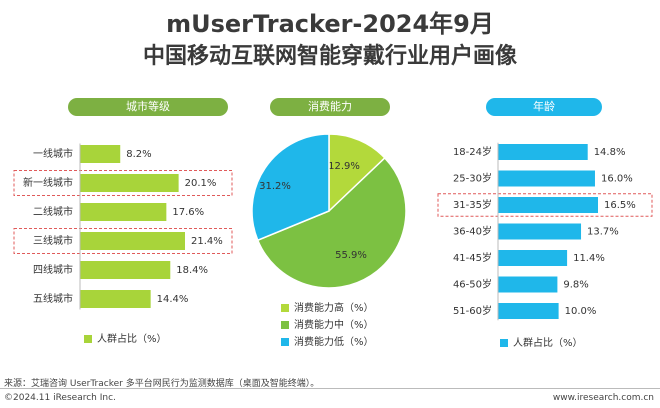 The height and width of the screenshot is (408, 660). I want to click on slice-label: 31.2%, so click(275, 186).